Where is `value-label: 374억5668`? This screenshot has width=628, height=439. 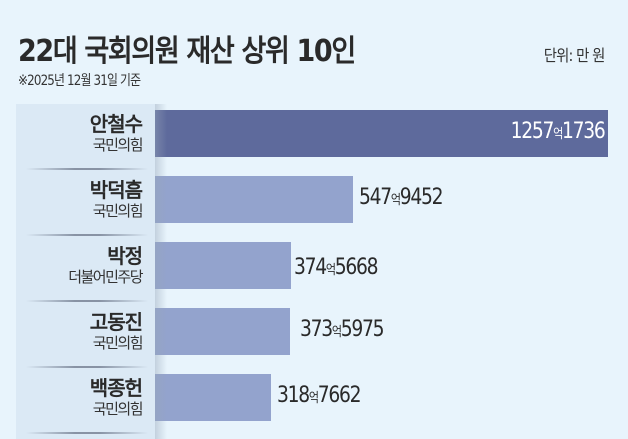
value-label: 374억5668 is located at coordinates (336, 267).